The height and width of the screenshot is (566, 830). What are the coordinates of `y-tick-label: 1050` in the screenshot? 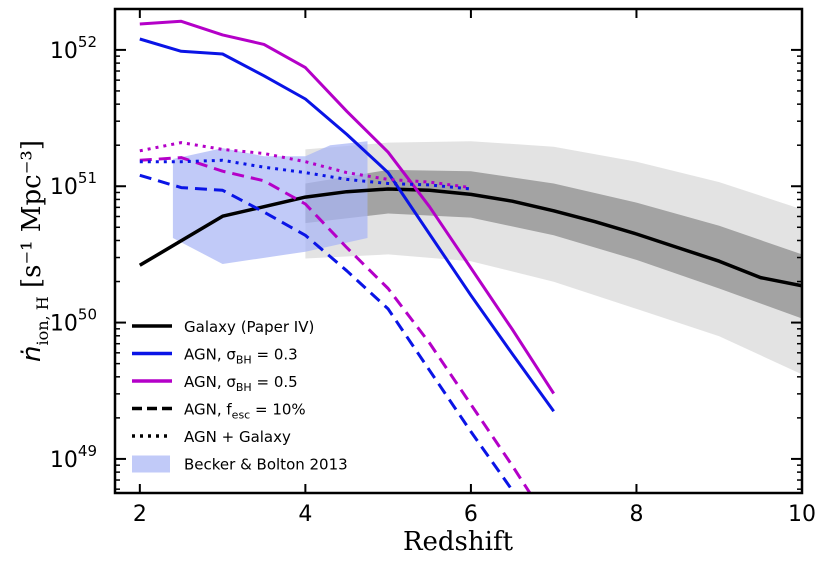 It's located at (73, 321).